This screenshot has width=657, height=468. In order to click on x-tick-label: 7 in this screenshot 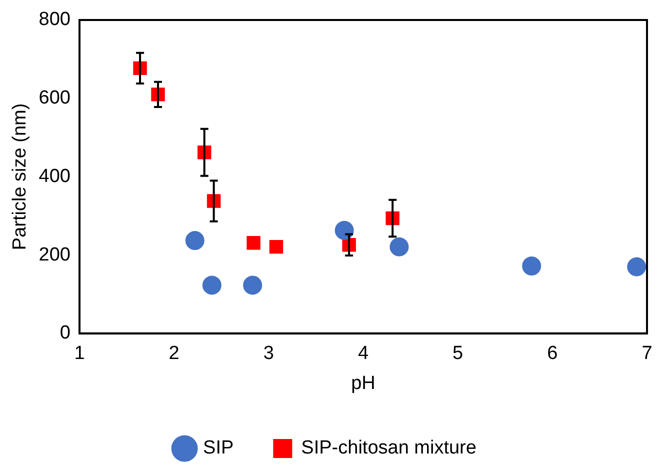, I will do `click(647, 353)`.